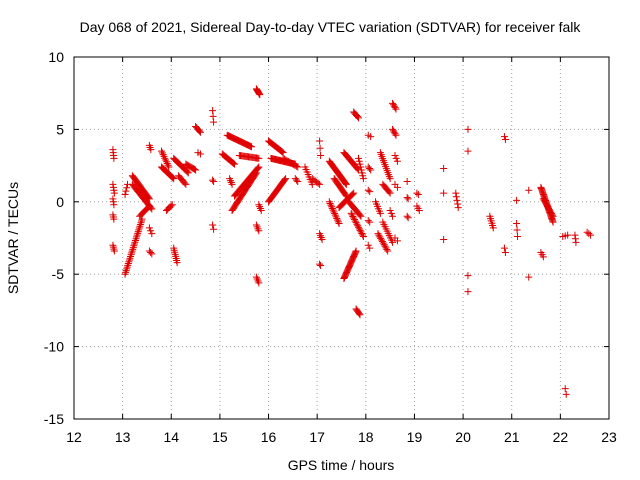 This screenshot has width=640, height=480. Describe the element at coordinates (512, 437) in the screenshot. I see `x-tick-label: 21` at that location.